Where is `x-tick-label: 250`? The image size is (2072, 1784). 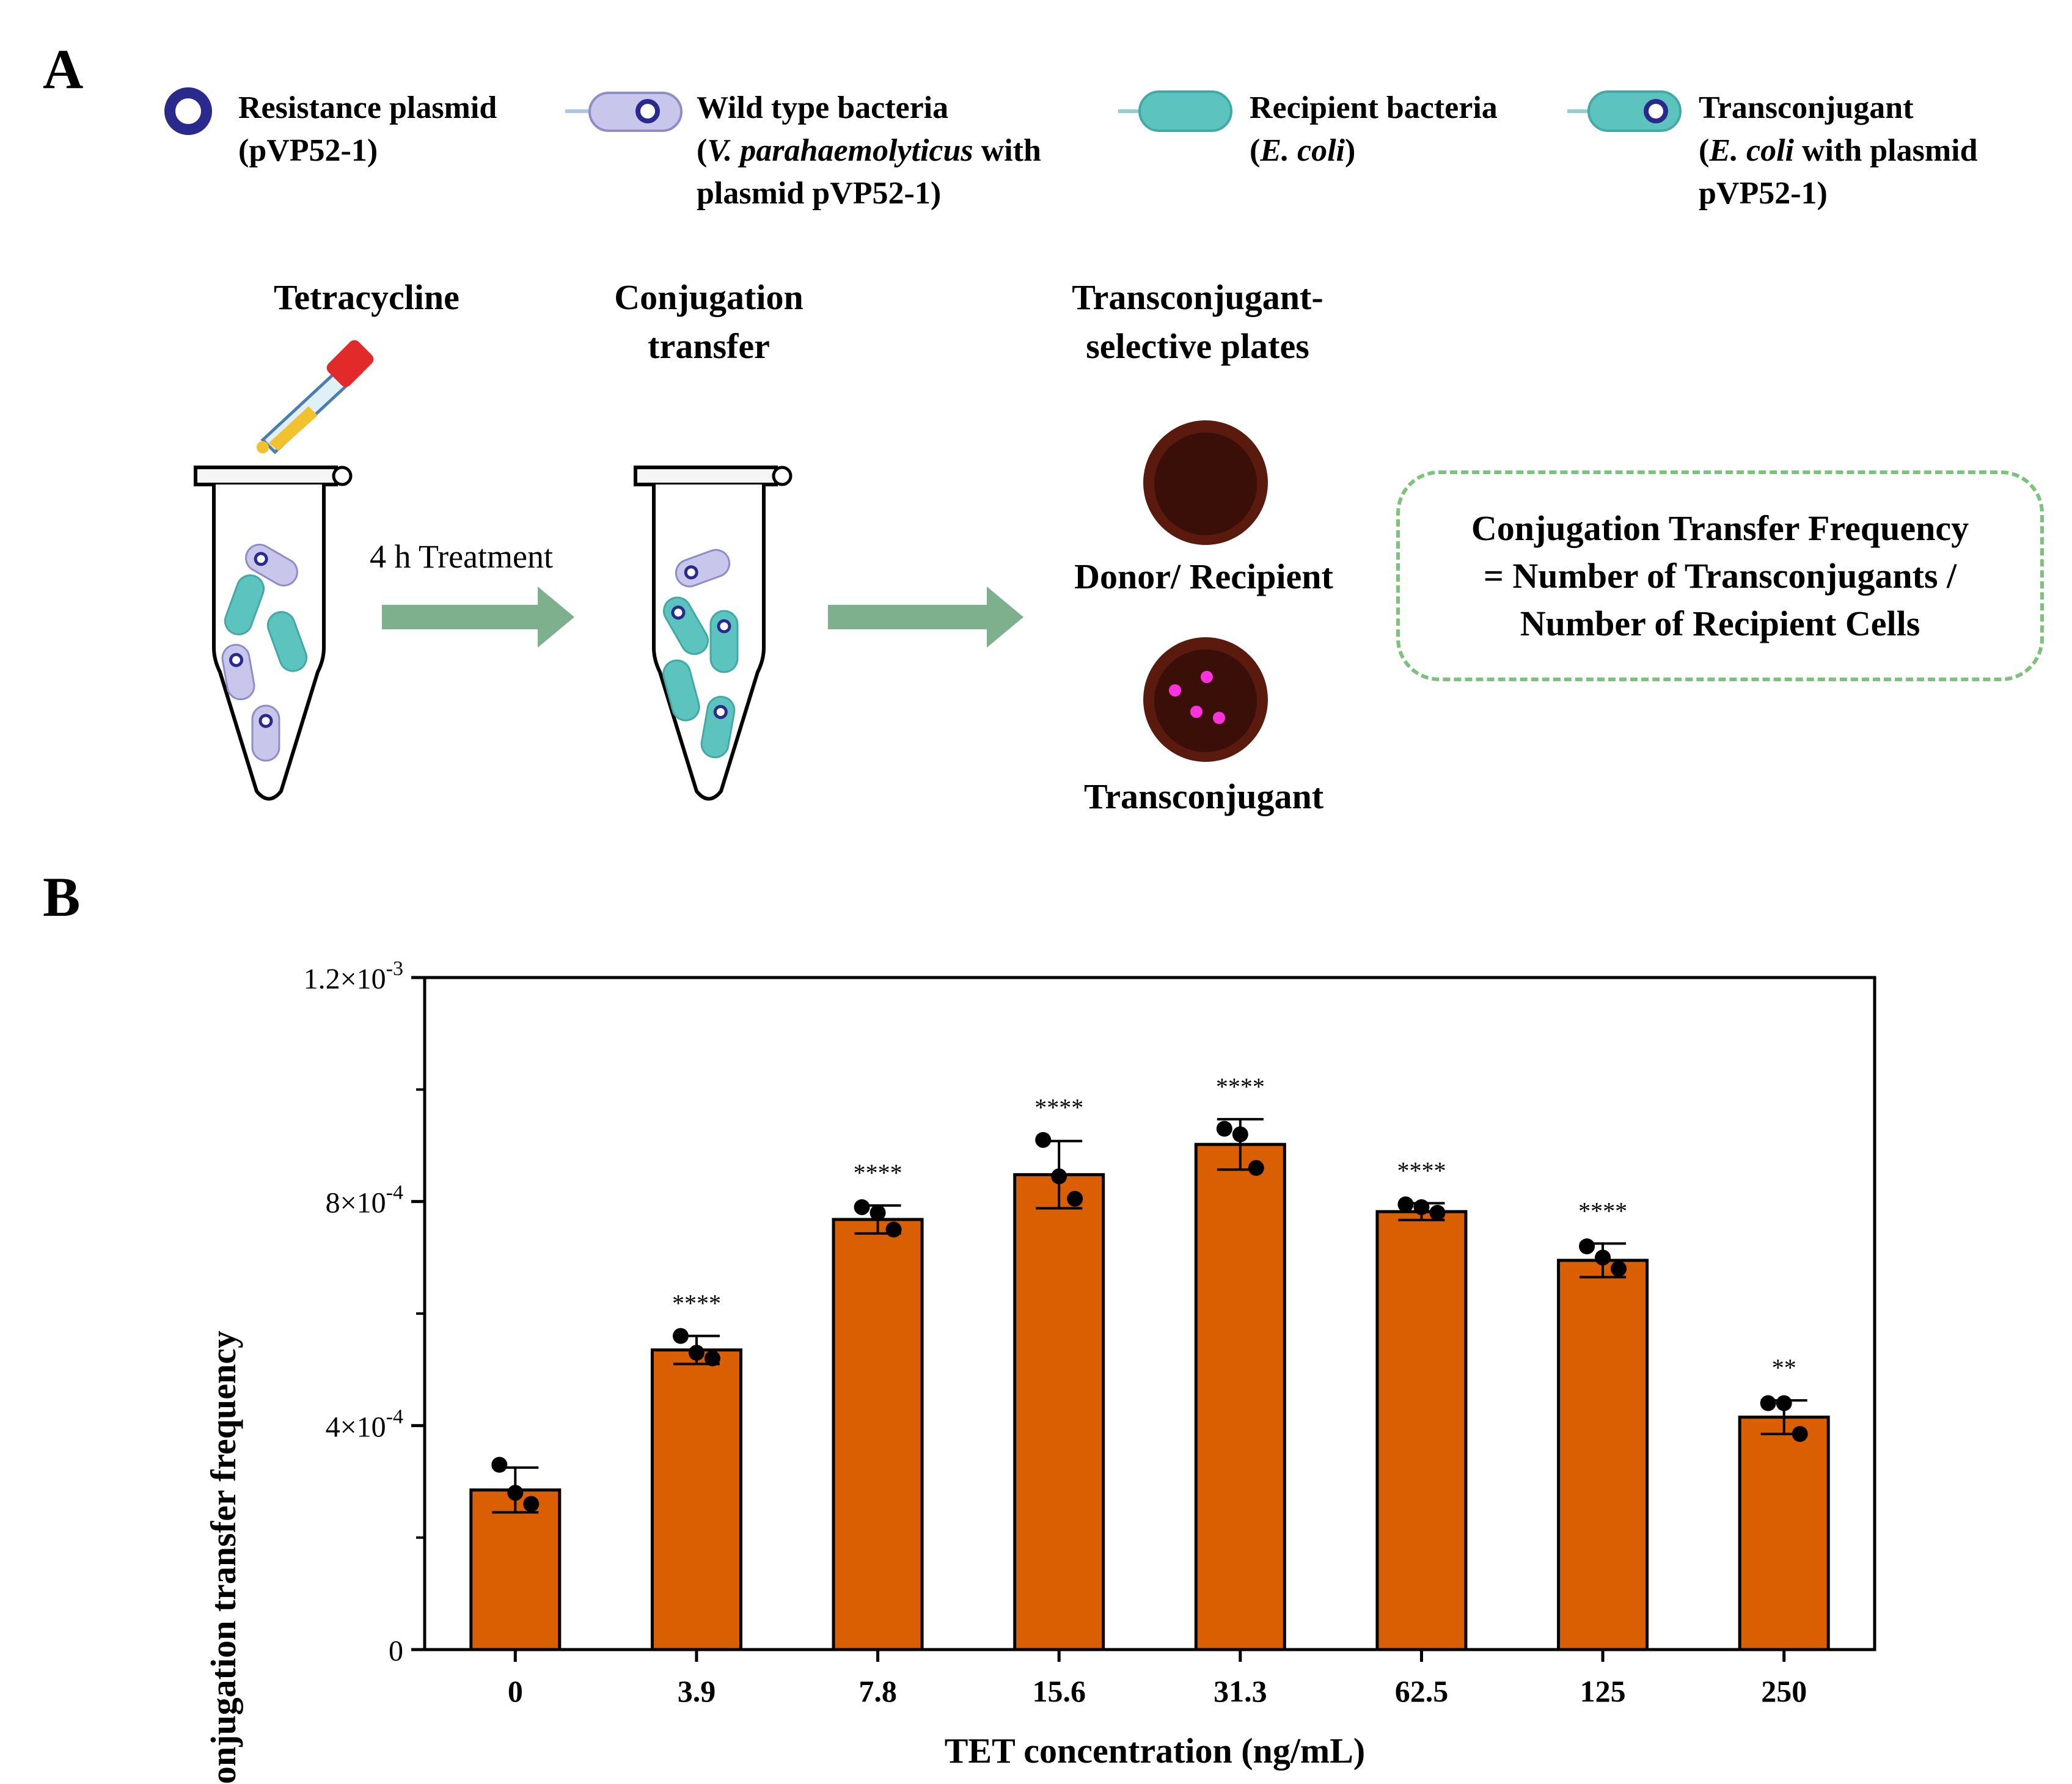 x-tick-label: 250 is located at coordinates (1784, 1691).